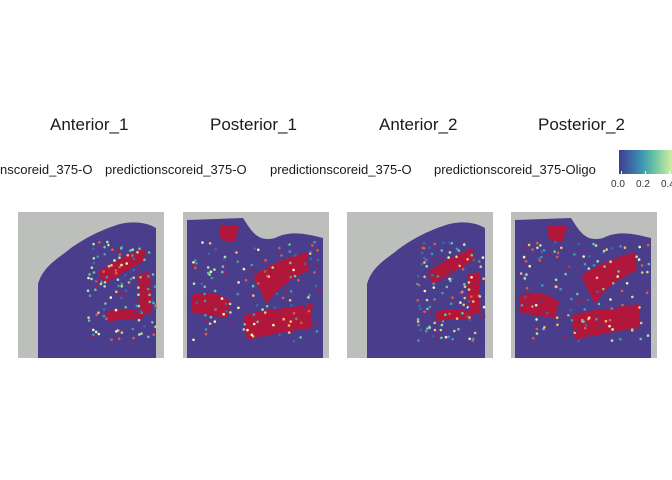  Describe the element at coordinates (253, 124) in the screenshot. I see `panel-title-2: Posterior_1` at that location.